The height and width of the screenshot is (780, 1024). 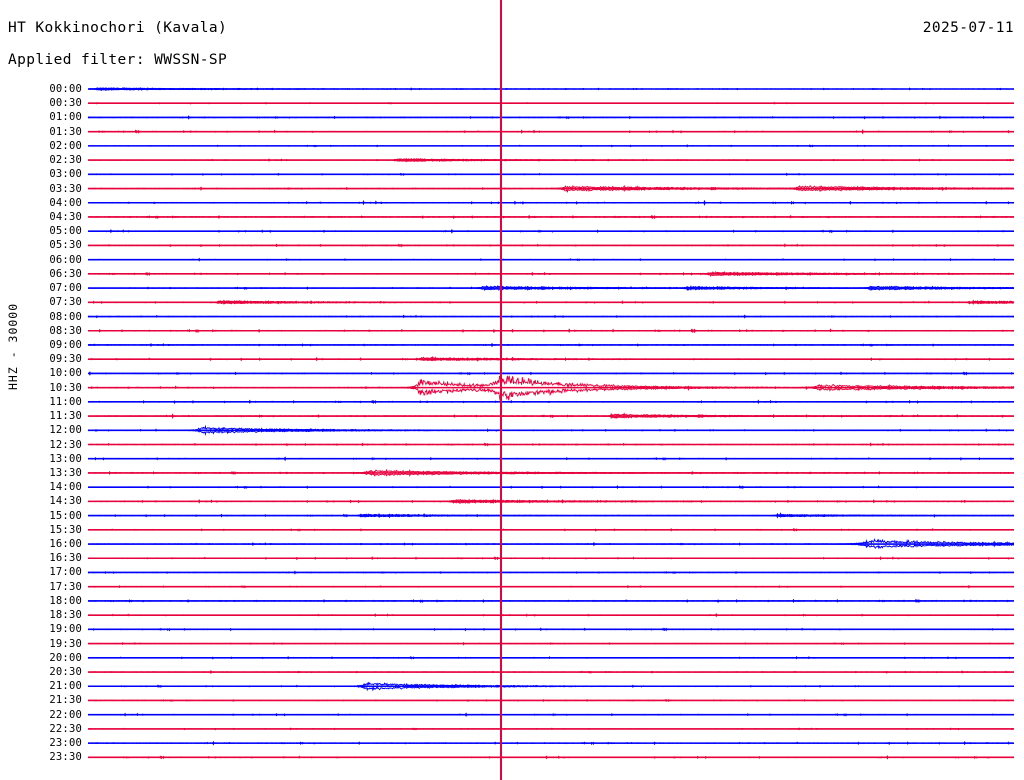 What do you see at coordinates (65, 444) in the screenshot?
I see `time-label-1230: 12:30` at bounding box center [65, 444].